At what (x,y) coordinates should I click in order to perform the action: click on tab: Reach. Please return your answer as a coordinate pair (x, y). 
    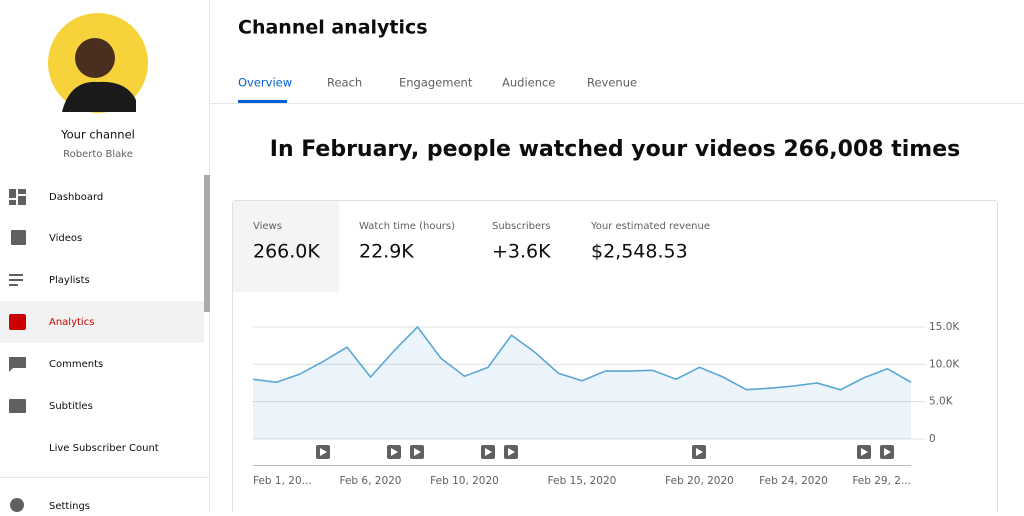
    Looking at the image, I should click on (344, 83).